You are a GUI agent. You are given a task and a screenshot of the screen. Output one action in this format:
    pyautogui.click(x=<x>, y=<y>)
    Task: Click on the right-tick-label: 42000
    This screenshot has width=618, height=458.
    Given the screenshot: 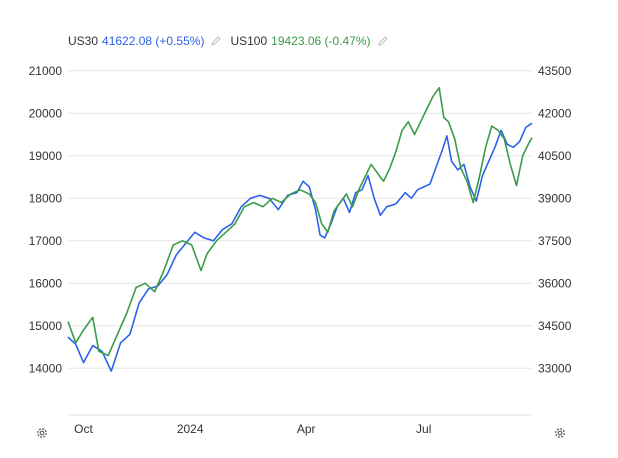 What is the action you would take?
    pyautogui.click(x=555, y=113)
    